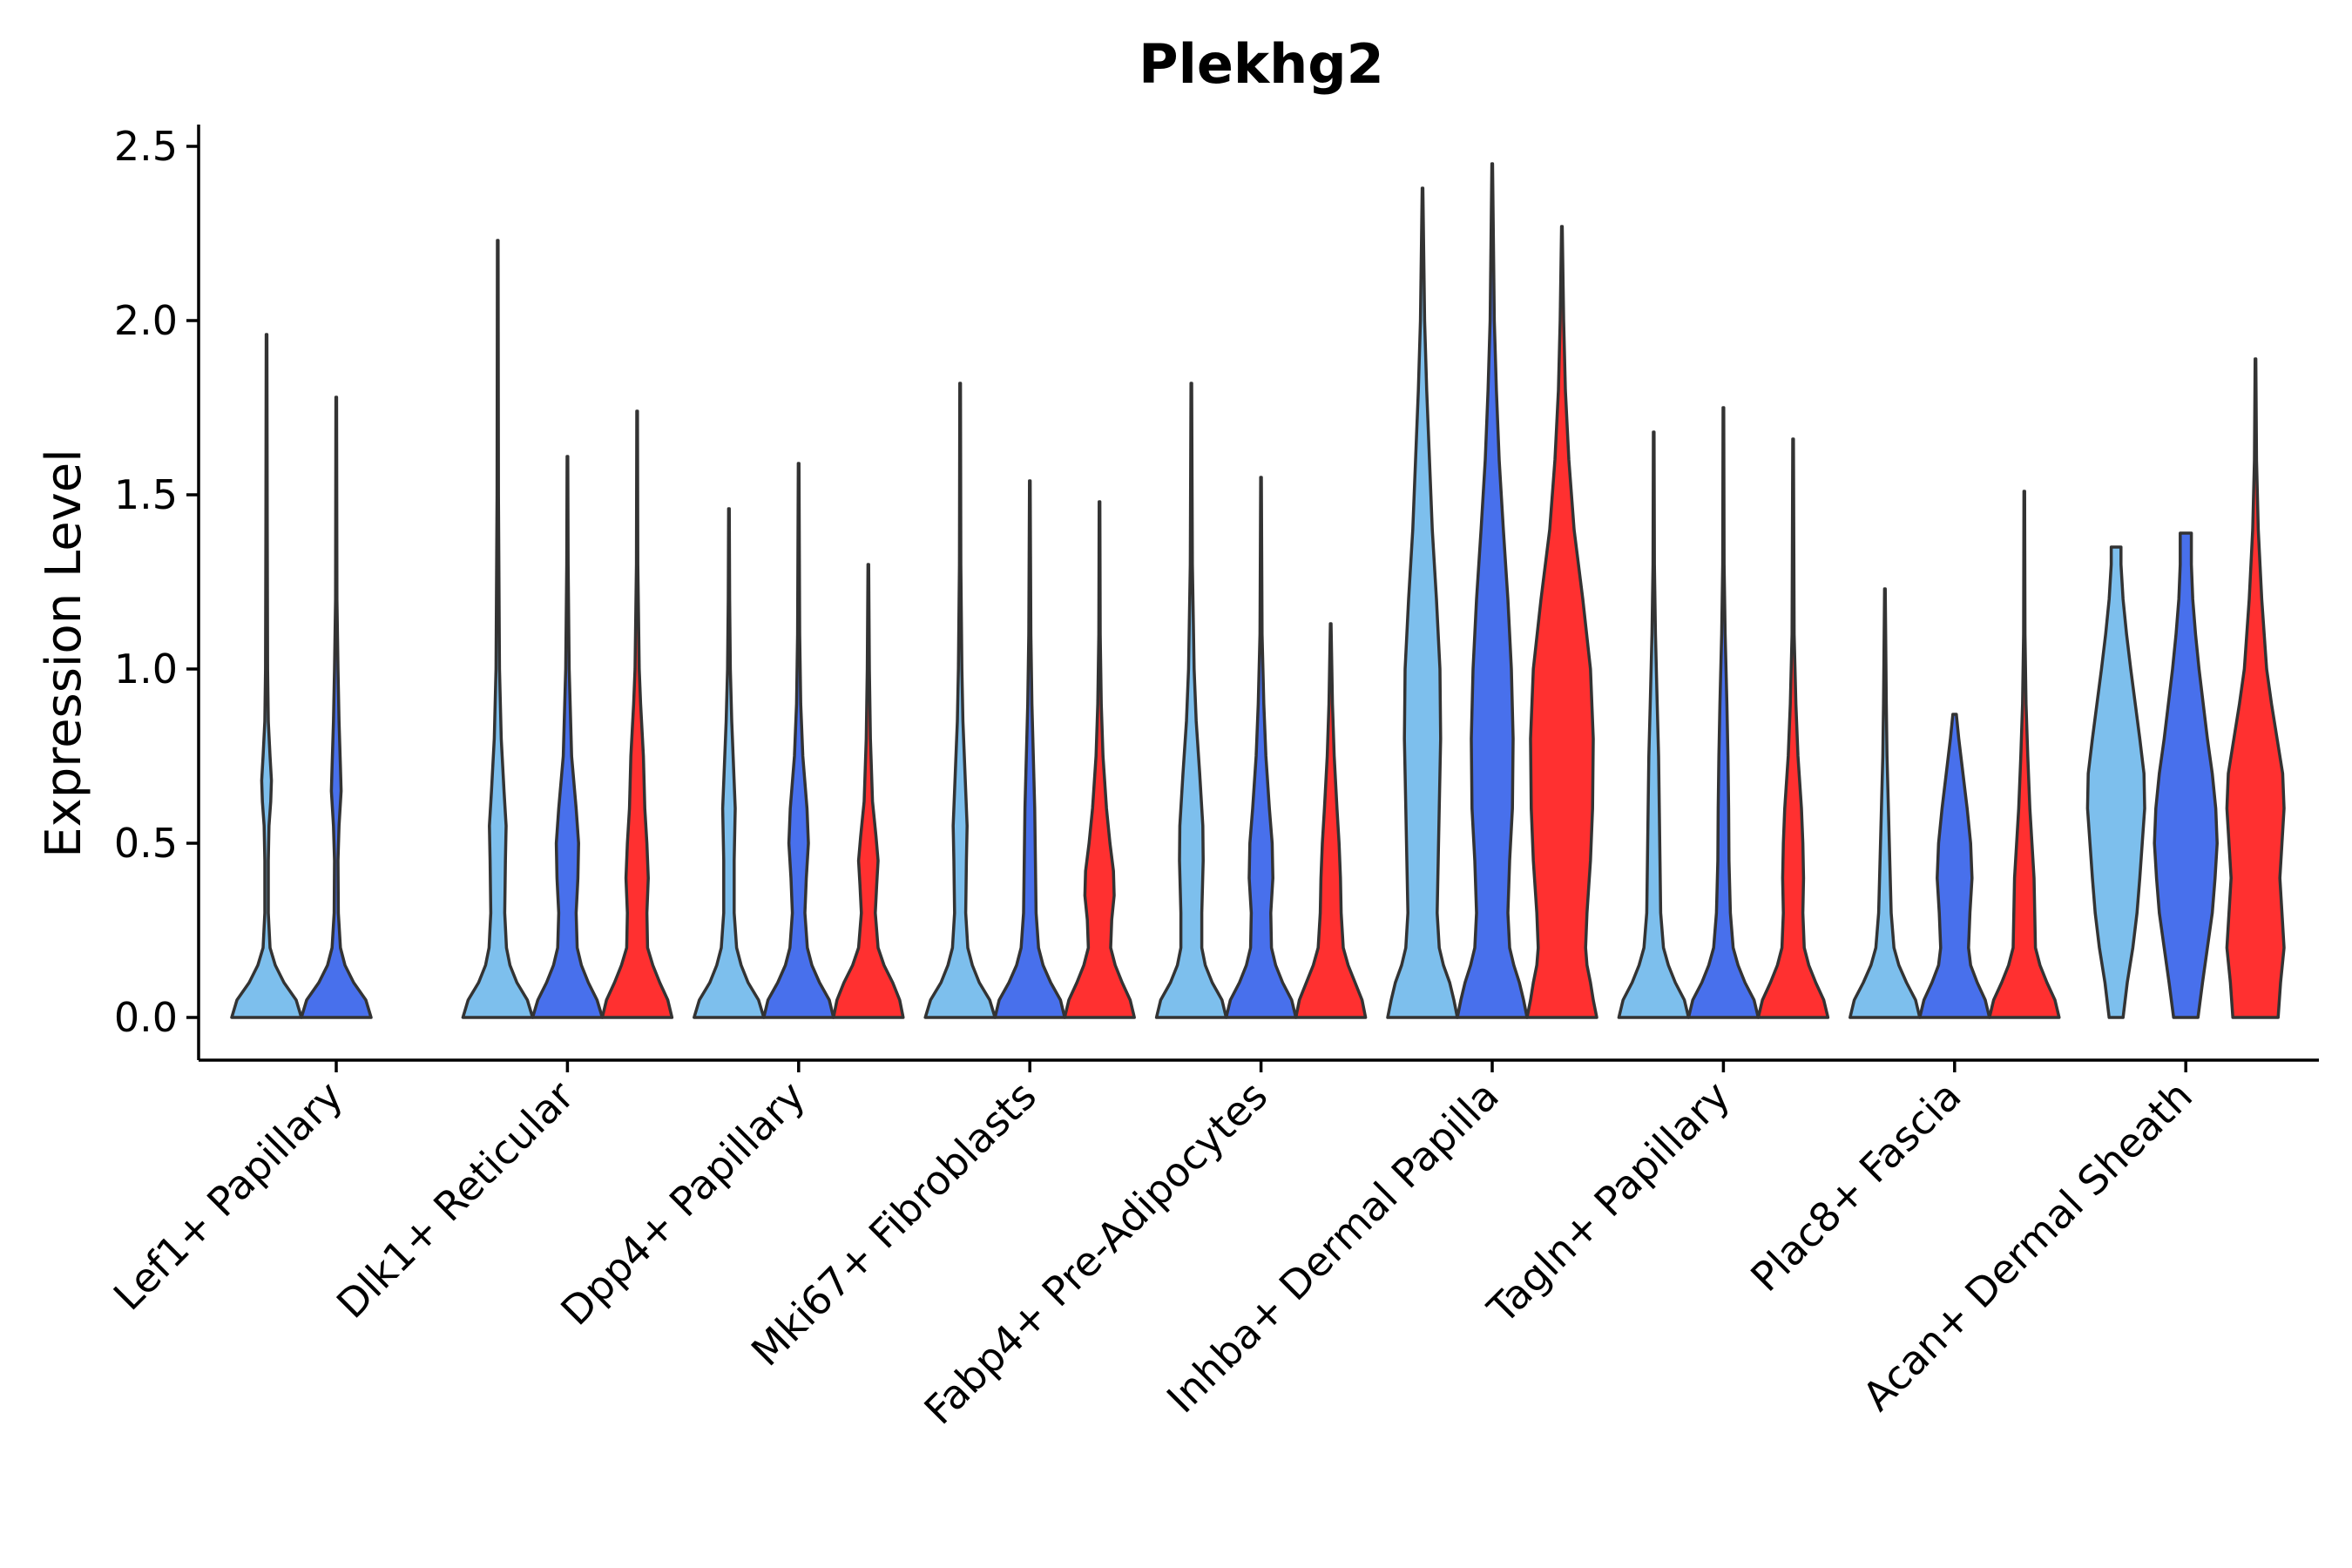 Image resolution: width=2352 pixels, height=1568 pixels. I want to click on y-tick-label: 1.0, so click(146, 669).